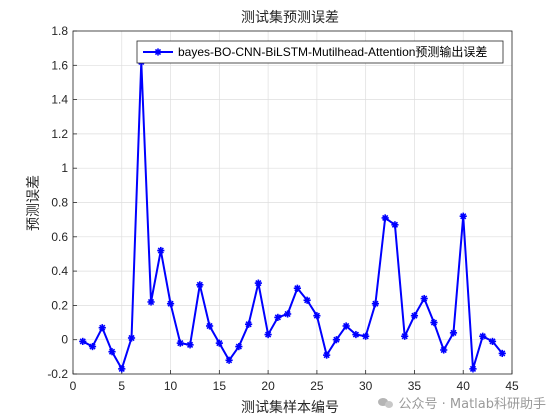 This screenshot has height=420, width=560. I want to click on y-tick-label: 0.4, so click(59, 271).